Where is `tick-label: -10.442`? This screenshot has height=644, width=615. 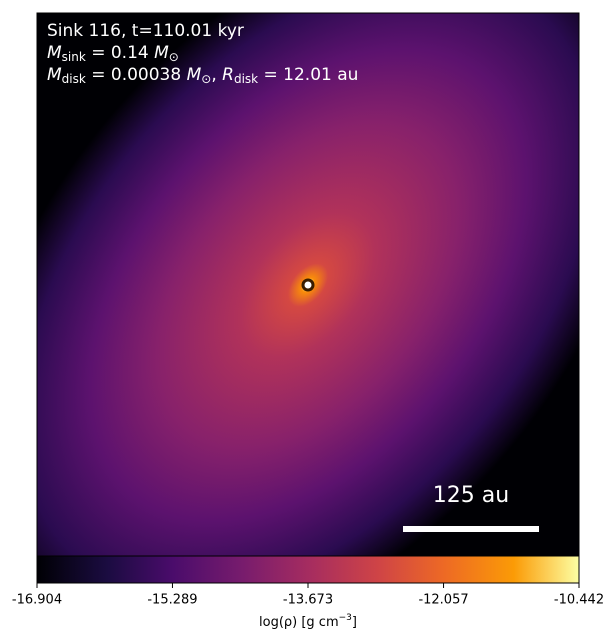
tick-label: -10.442 is located at coordinates (579, 600).